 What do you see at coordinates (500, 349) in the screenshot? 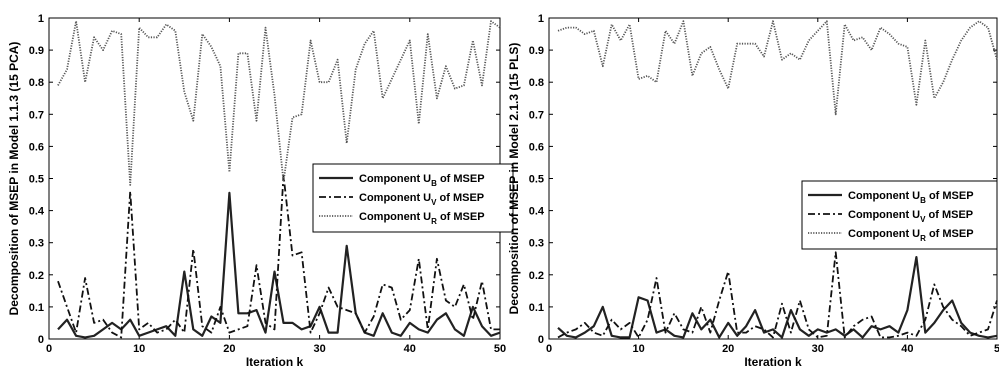
I see `x-tick-label: 50` at bounding box center [500, 349].